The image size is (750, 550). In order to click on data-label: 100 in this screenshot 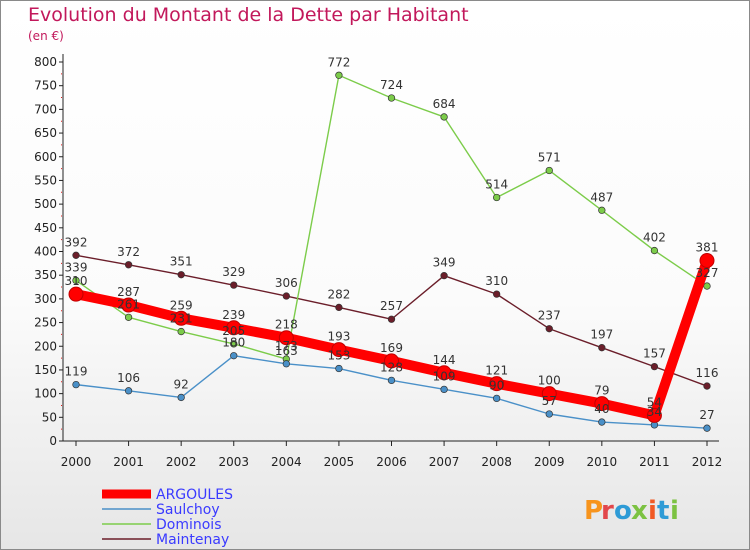, I will do `click(549, 381)`.